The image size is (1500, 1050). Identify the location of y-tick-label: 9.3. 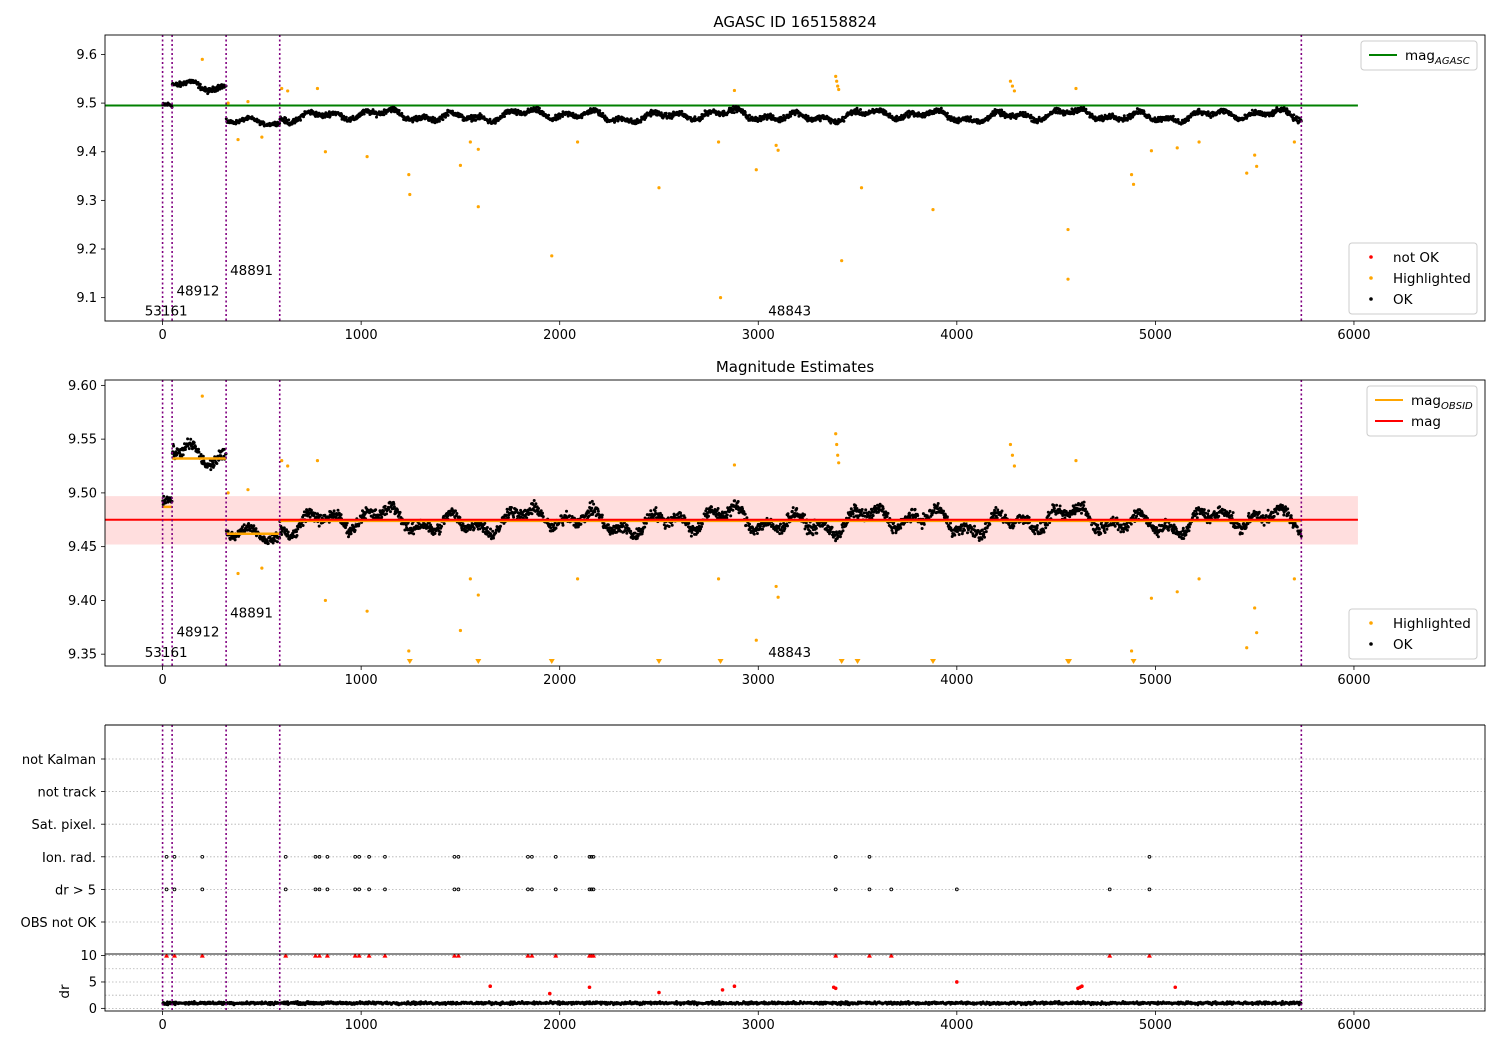
(86, 201).